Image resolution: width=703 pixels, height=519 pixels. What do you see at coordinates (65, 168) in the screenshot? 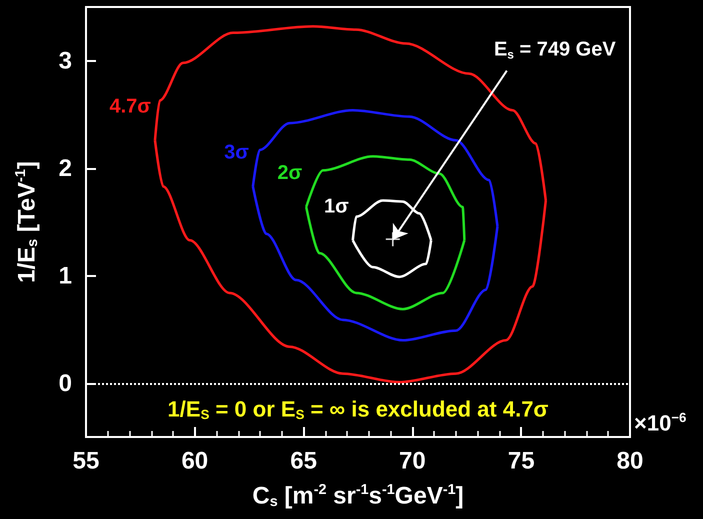
I see `y-tick-label: 2` at bounding box center [65, 168].